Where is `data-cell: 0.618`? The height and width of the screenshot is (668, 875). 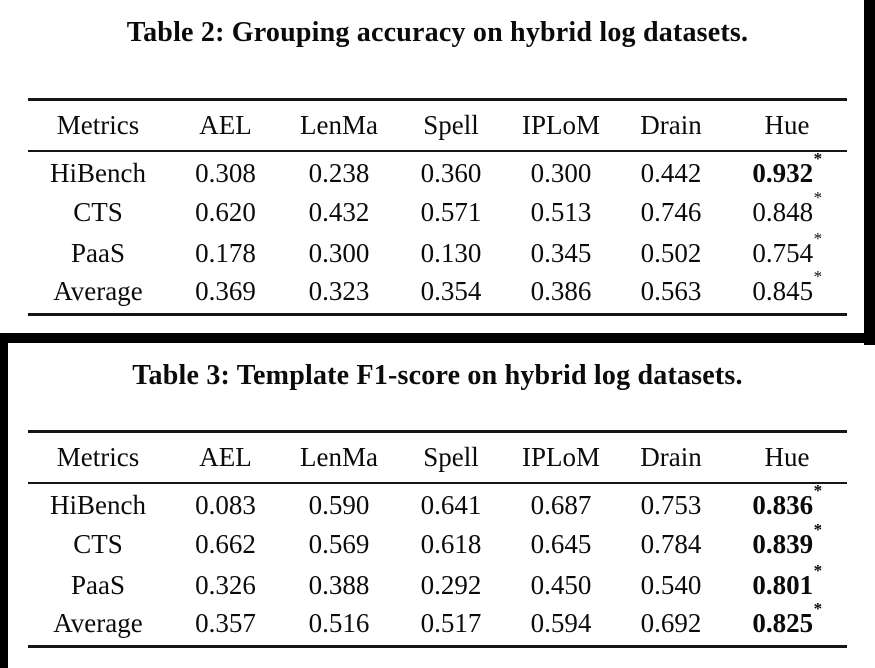 data-cell: 0.618 is located at coordinates (451, 543).